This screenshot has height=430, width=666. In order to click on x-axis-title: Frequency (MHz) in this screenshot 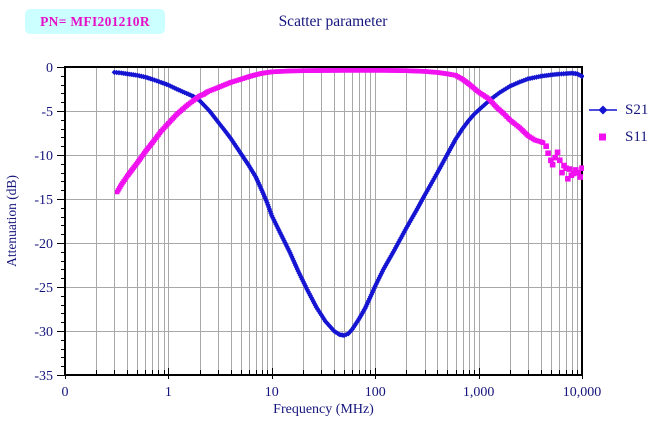, I will do `click(323, 409)`.